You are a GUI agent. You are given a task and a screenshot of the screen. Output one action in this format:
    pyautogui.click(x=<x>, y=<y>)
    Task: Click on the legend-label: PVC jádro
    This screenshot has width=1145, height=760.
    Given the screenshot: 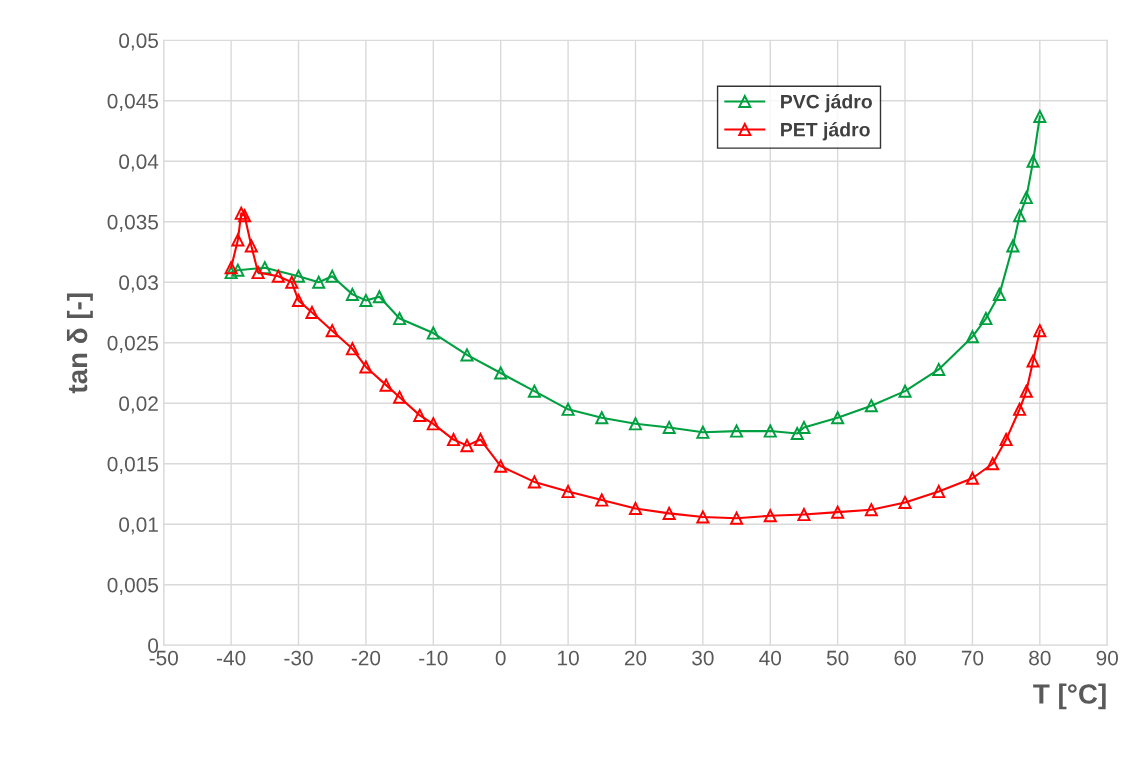 What is the action you would take?
    pyautogui.click(x=826, y=103)
    